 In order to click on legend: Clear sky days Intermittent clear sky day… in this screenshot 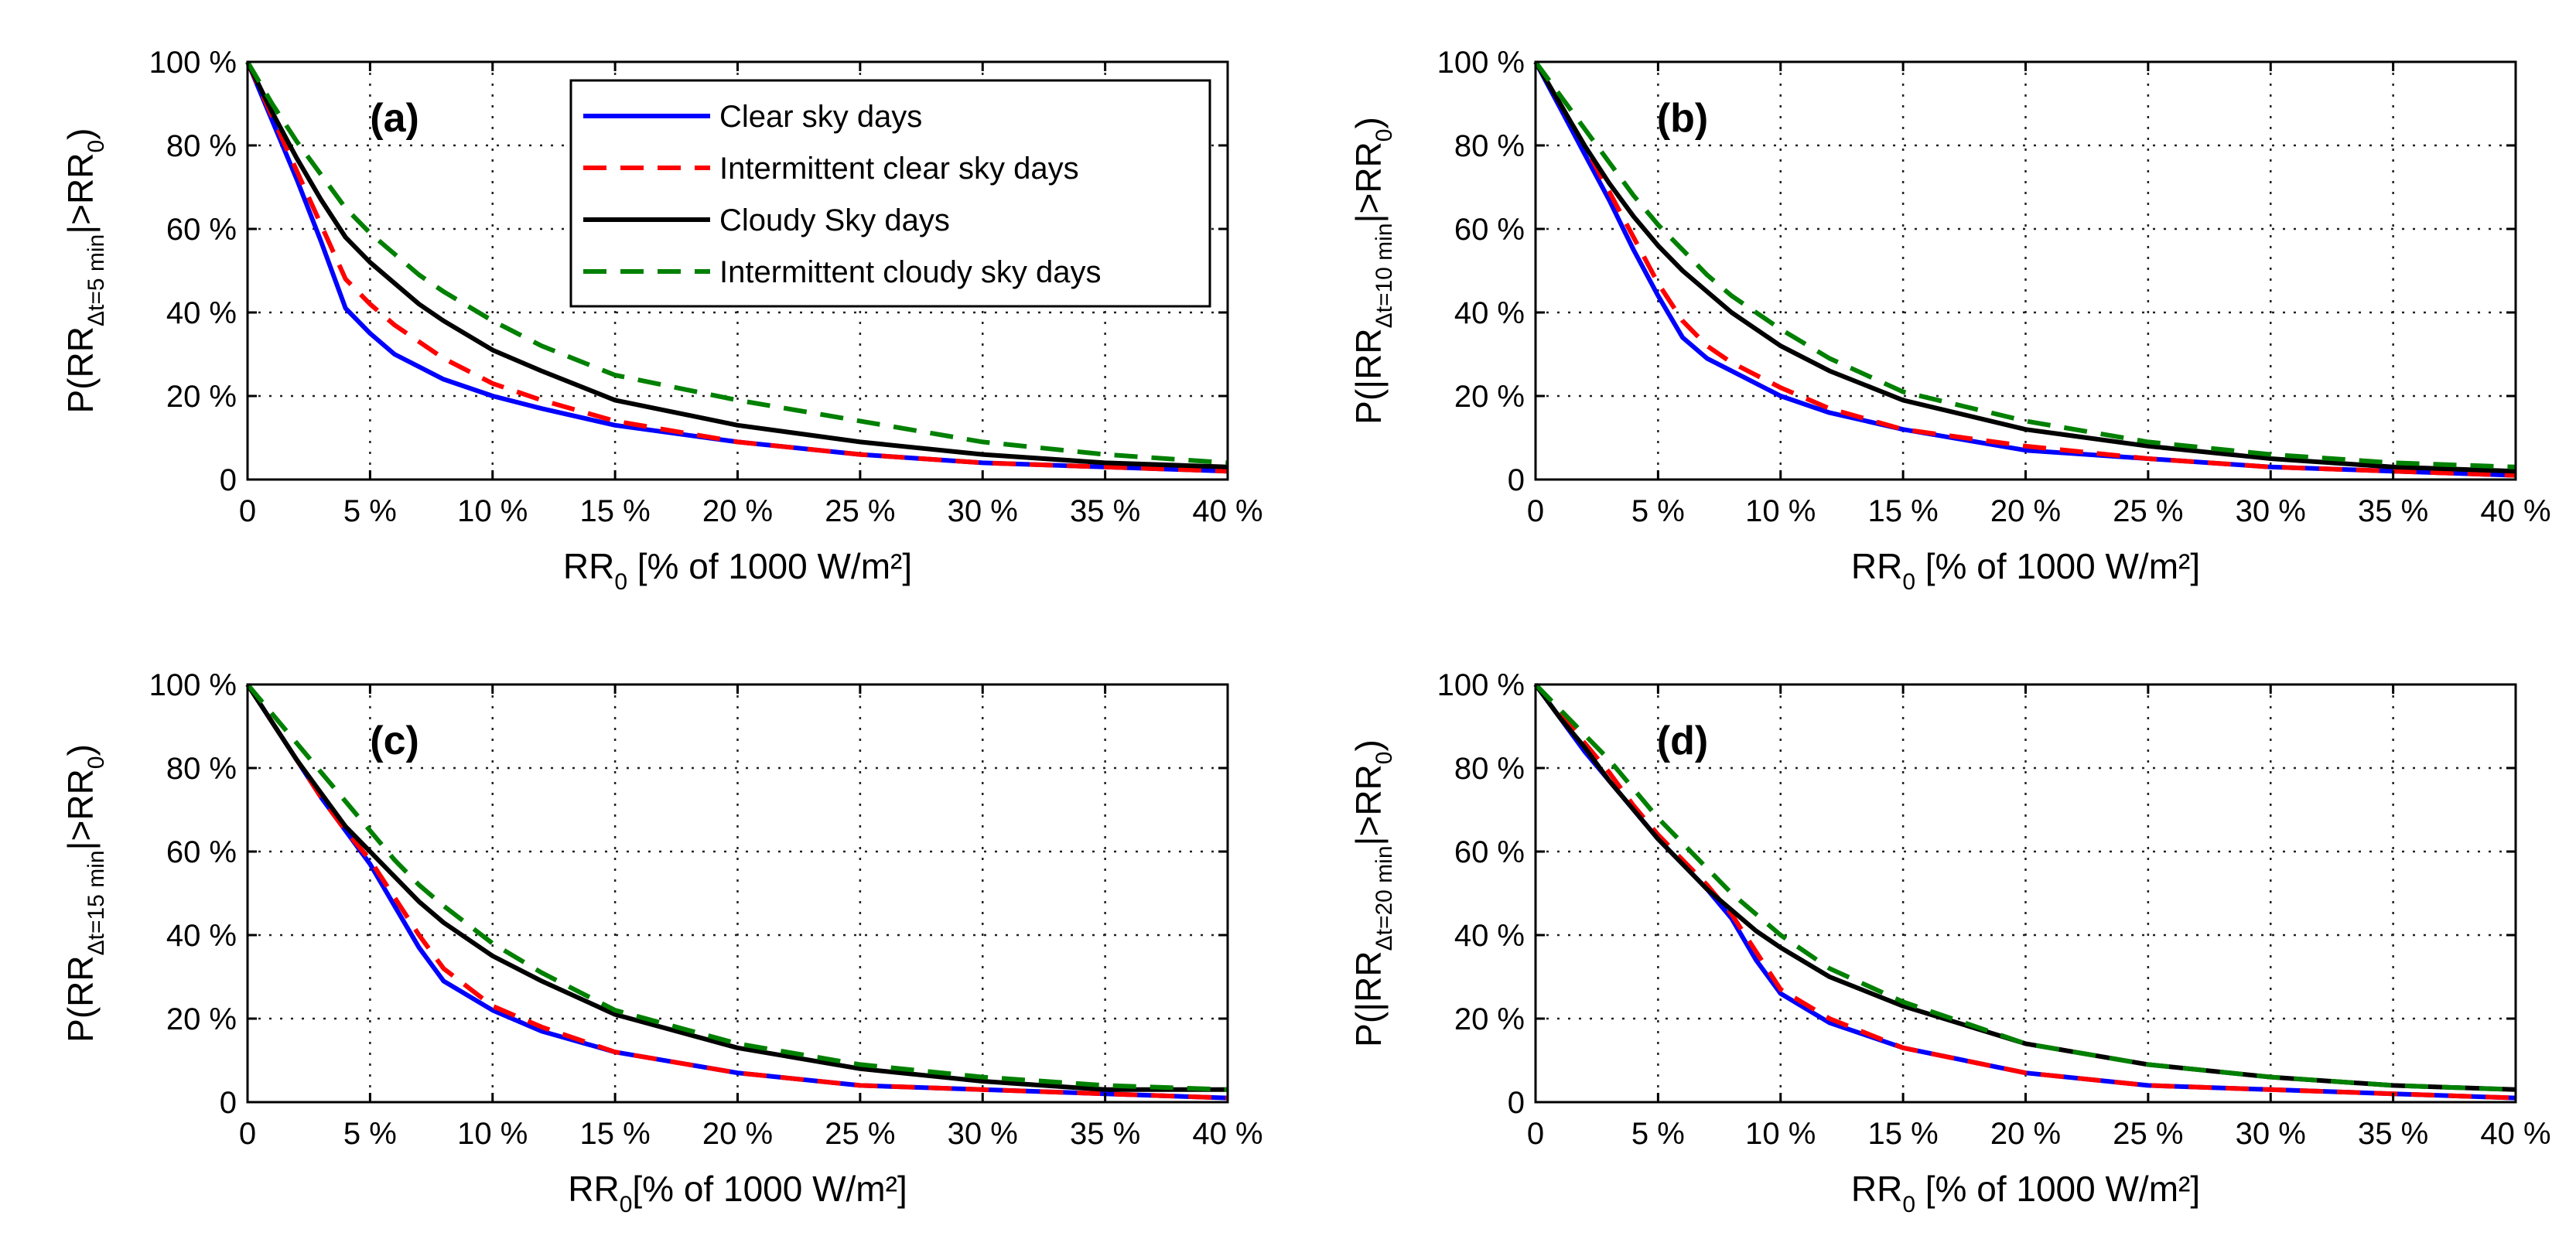, I will do `click(890, 193)`.